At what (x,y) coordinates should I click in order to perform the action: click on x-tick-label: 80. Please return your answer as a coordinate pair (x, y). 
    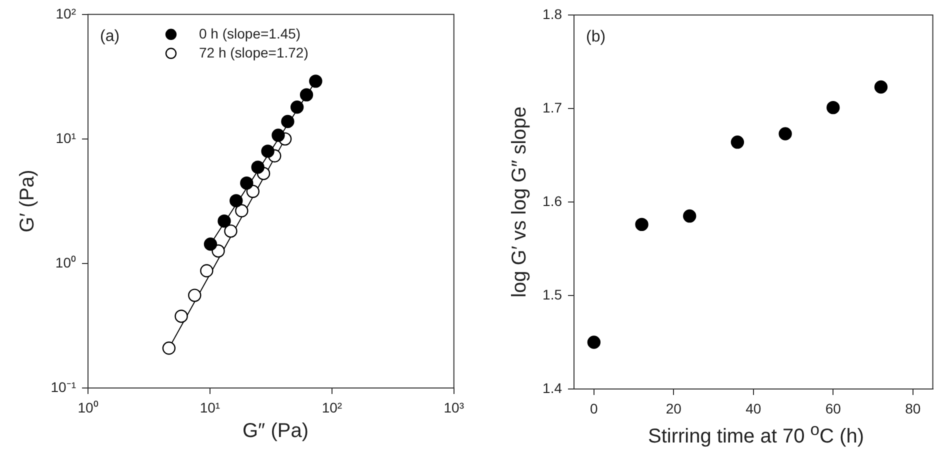
    Looking at the image, I should click on (913, 408).